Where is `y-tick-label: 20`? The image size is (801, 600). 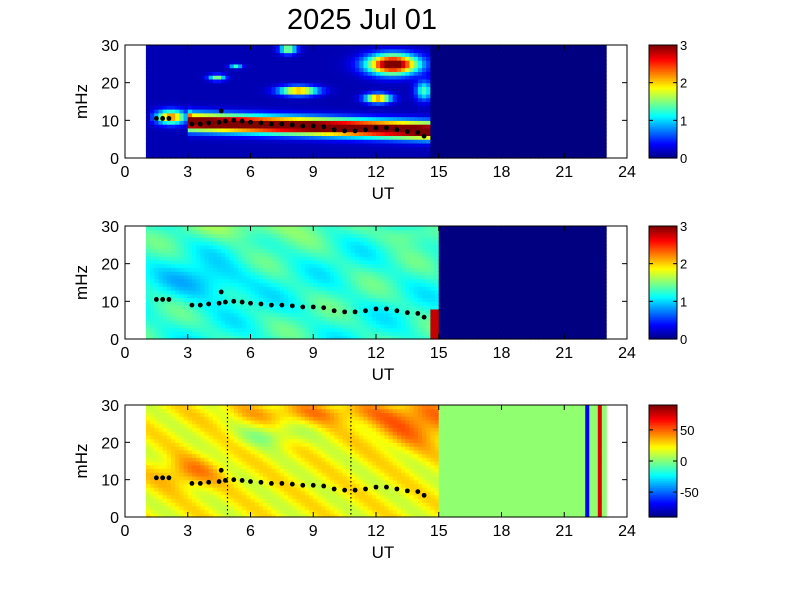
y-tick-label: 20 is located at coordinates (110, 84).